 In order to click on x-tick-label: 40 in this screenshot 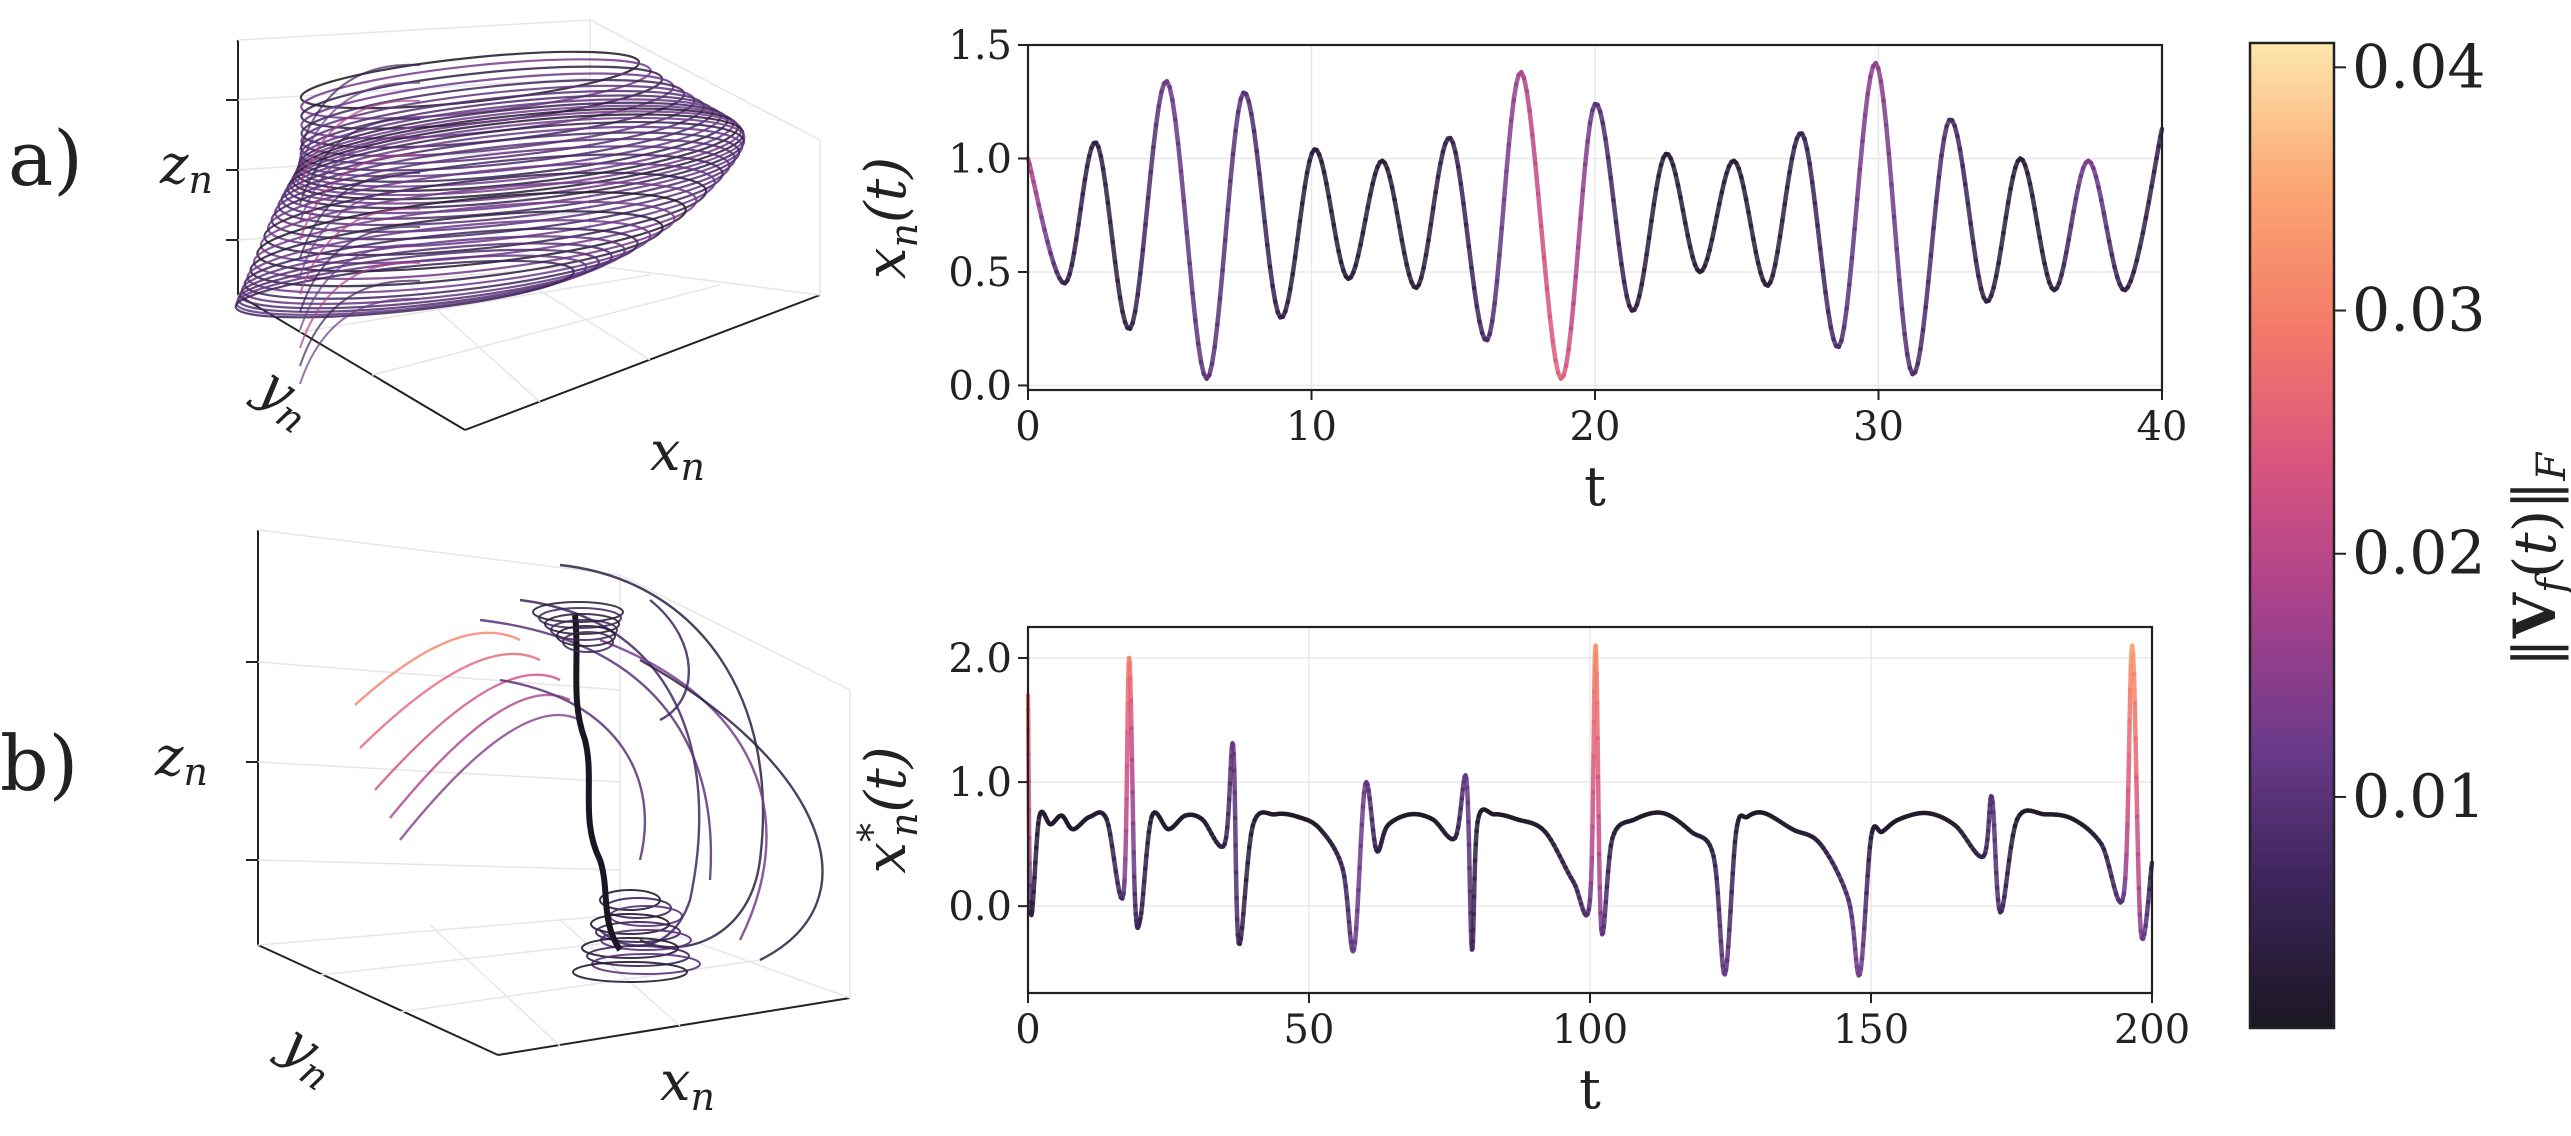, I will do `click(2162, 427)`.